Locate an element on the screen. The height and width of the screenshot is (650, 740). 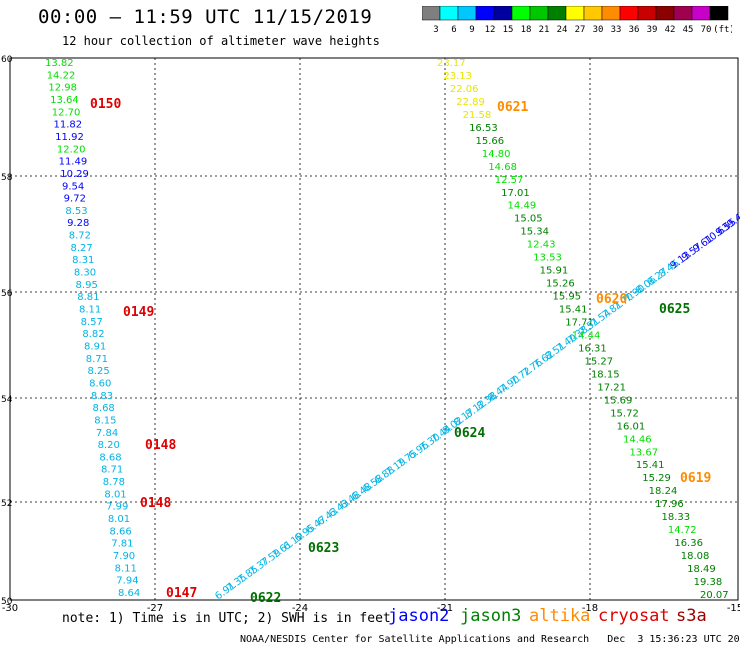
swh-value: 19.38 is located at coordinates (708, 582).